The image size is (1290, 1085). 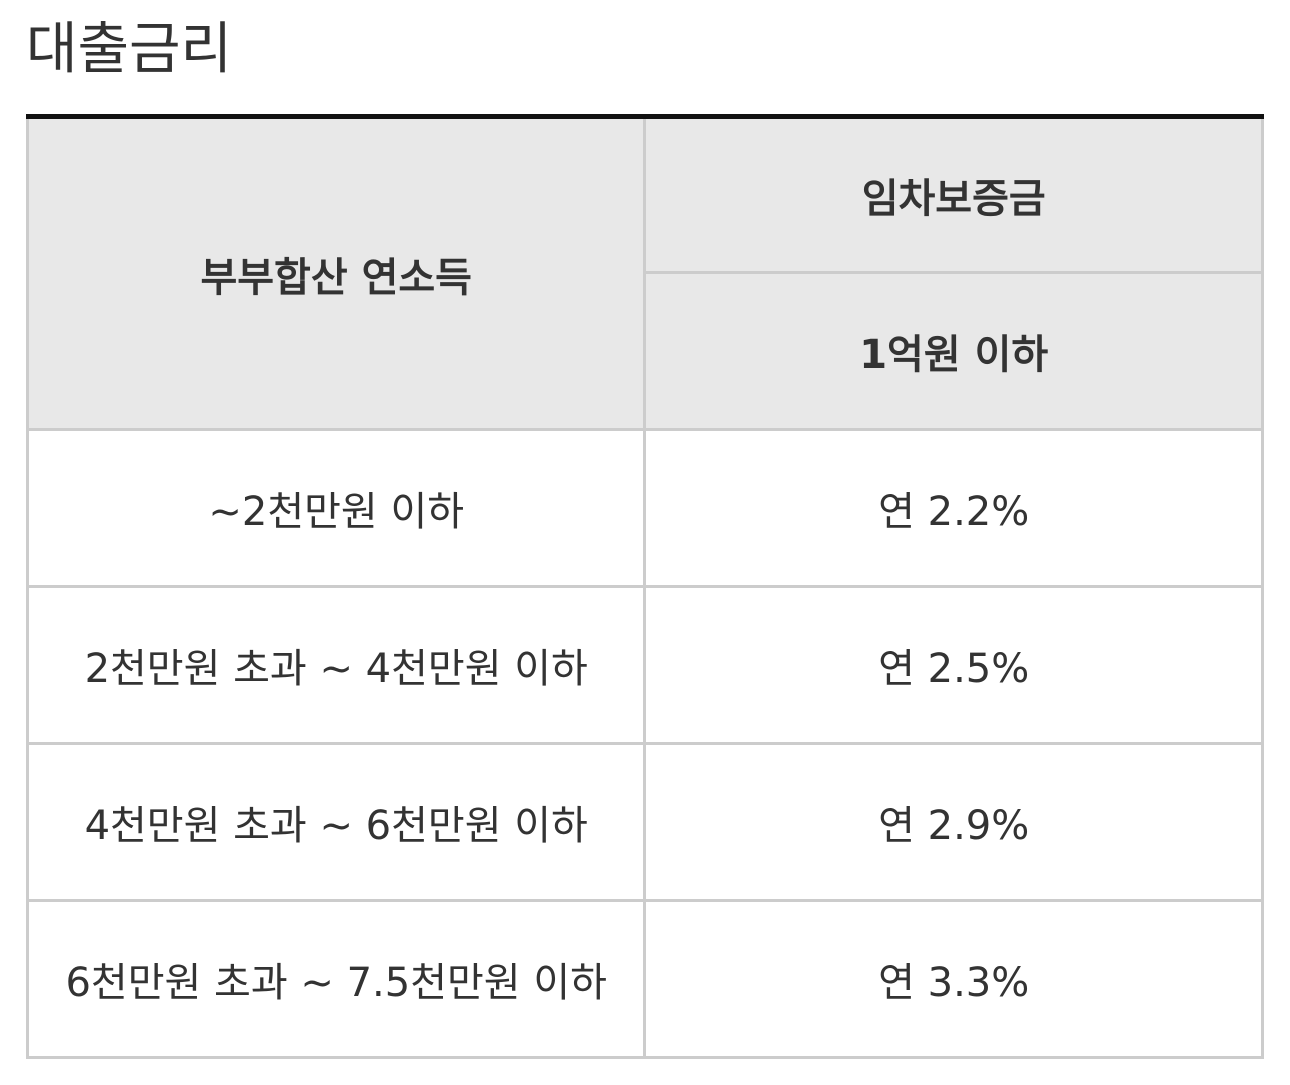 What do you see at coordinates (953, 351) in the screenshot?
I see `header-cell: 1억원 이하` at bounding box center [953, 351].